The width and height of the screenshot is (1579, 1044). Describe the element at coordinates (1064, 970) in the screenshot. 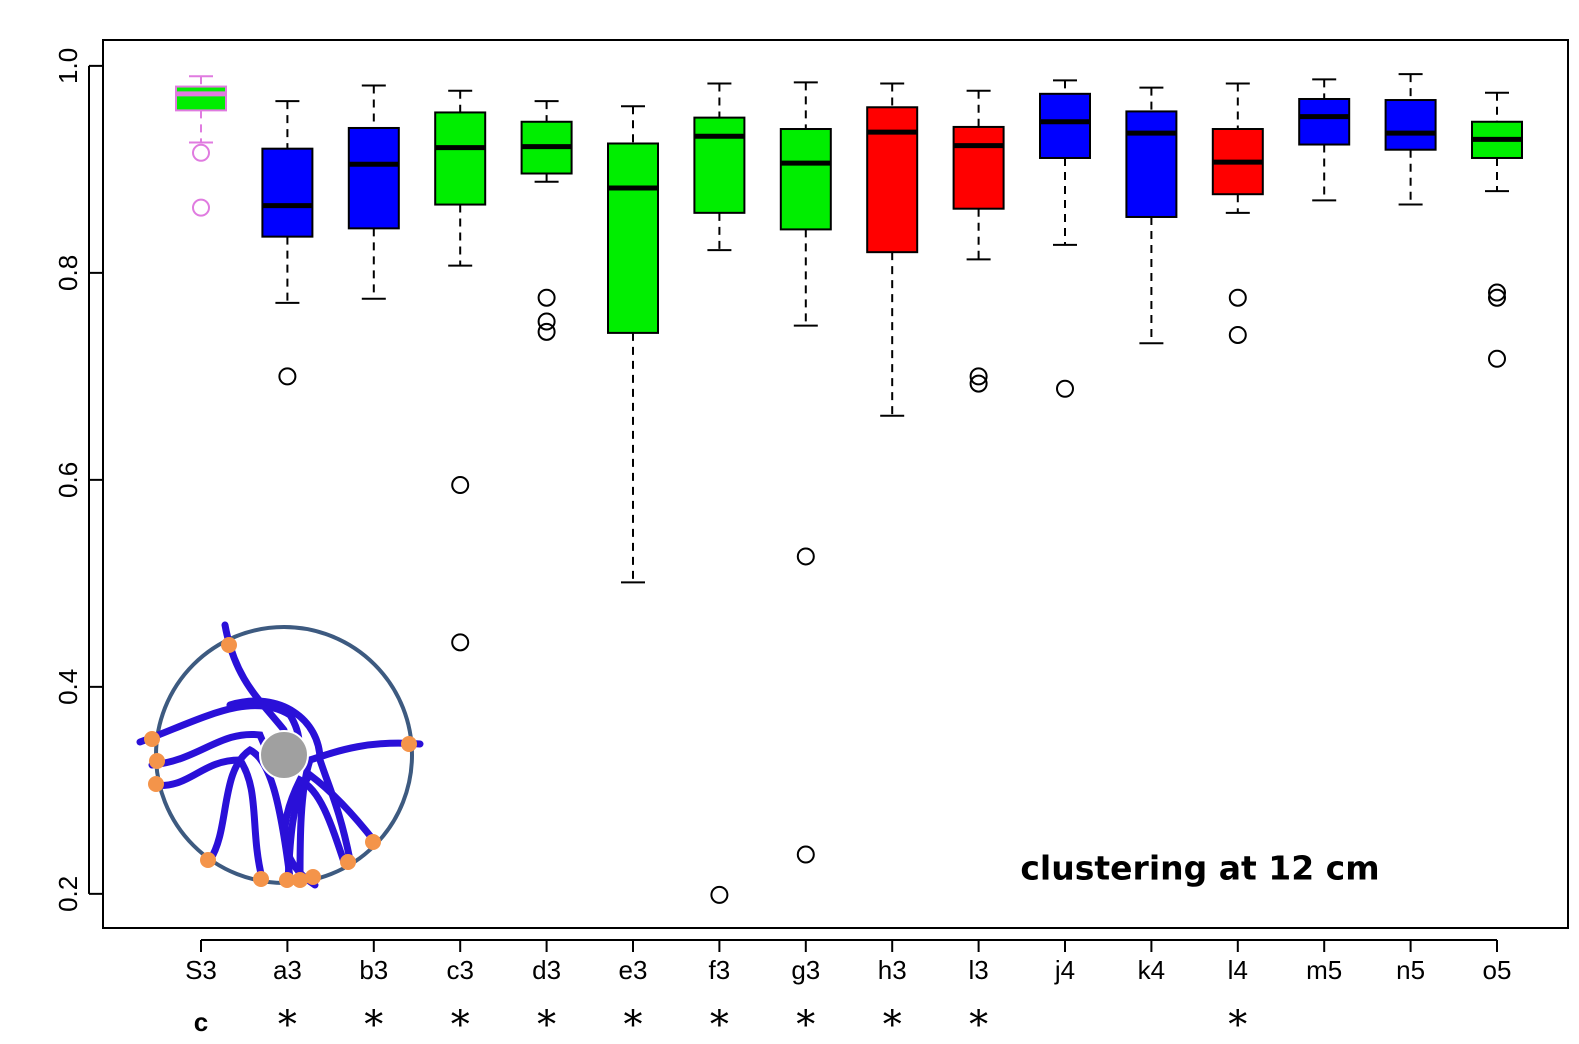

I see `x-tick-label: j4` at that location.